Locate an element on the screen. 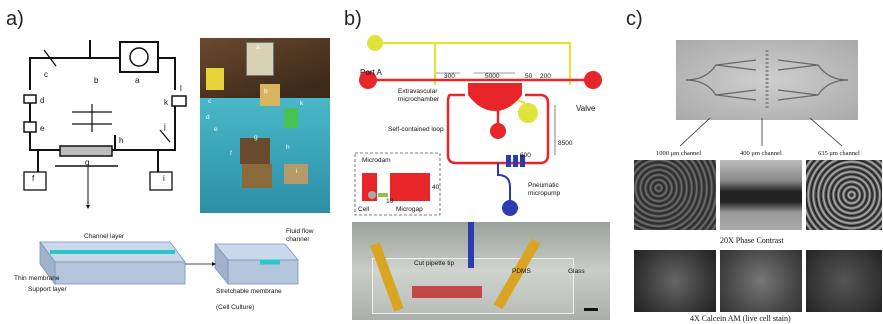 The image size is (883, 324). label-pdms: PDMS is located at coordinates (521, 271).